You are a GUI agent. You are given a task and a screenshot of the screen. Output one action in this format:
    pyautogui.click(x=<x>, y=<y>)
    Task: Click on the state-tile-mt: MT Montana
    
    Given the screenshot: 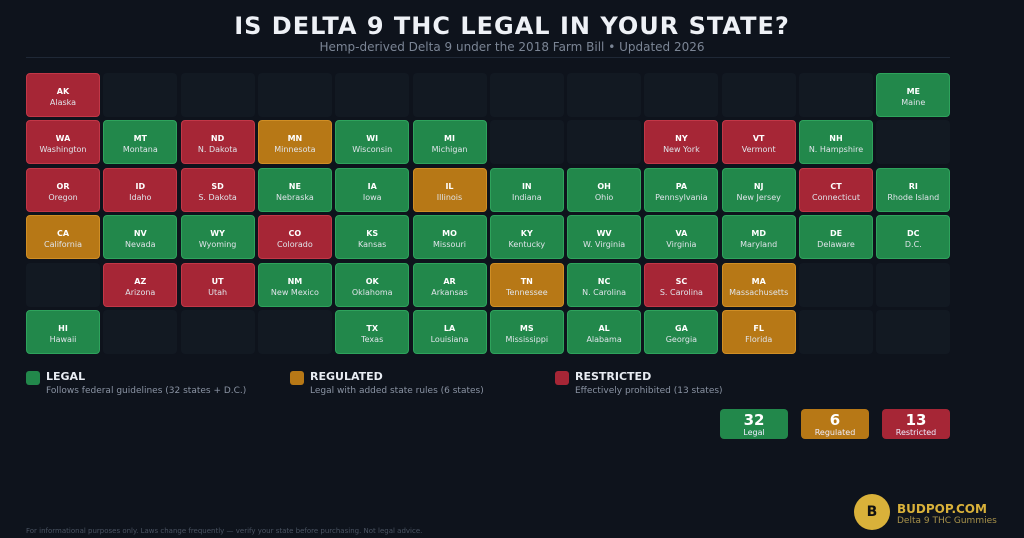 What is the action you would take?
    pyautogui.click(x=140, y=142)
    